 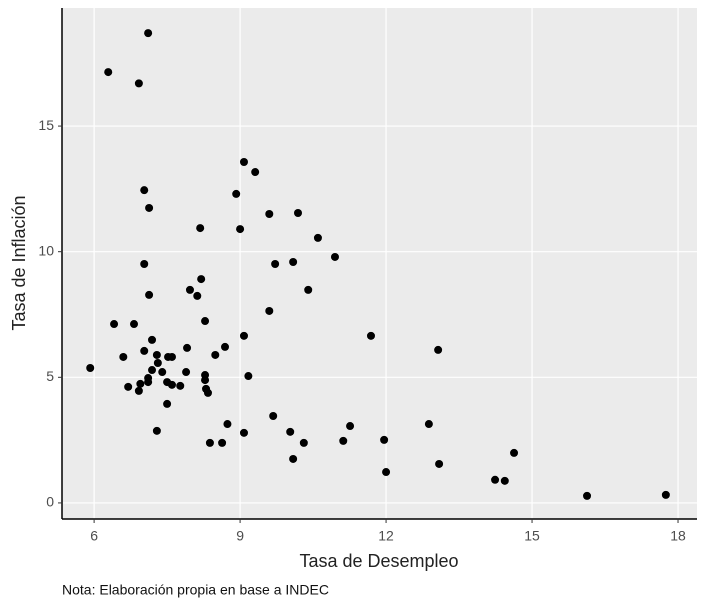 What do you see at coordinates (240, 536) in the screenshot?
I see `x-tick-label: 9` at bounding box center [240, 536].